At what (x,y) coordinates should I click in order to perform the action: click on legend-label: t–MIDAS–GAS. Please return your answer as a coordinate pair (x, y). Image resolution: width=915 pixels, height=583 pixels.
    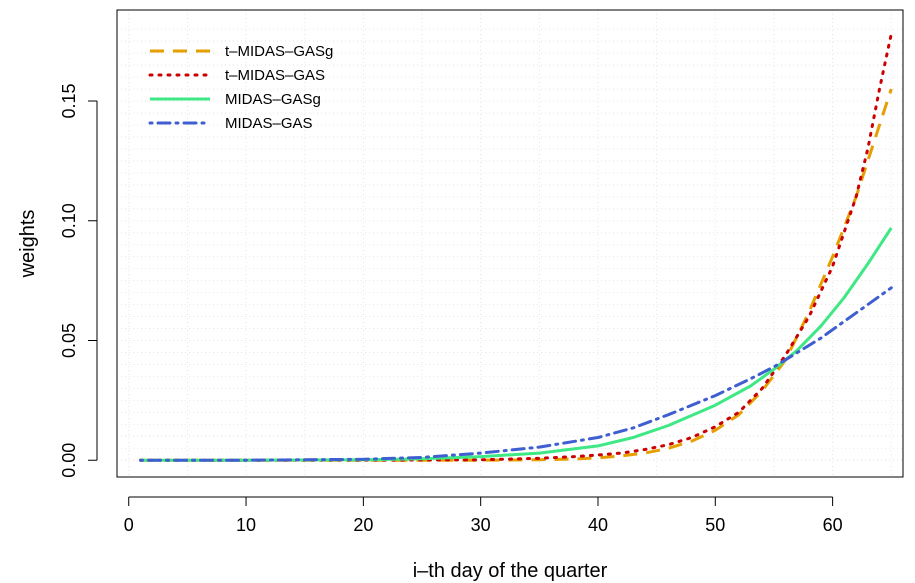
    Looking at the image, I should click on (275, 75).